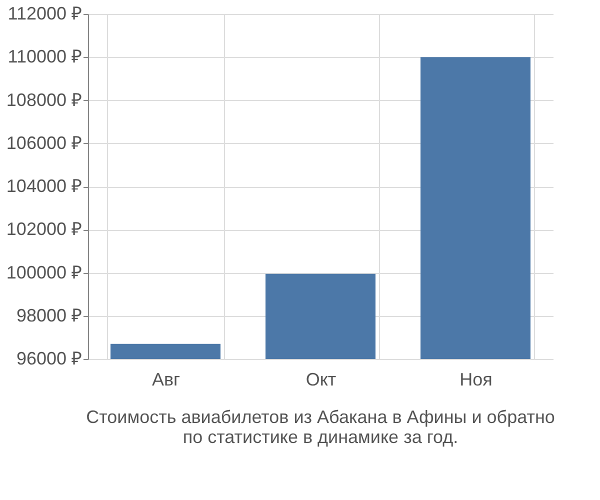  I want to click on y-tick-label: 100000 ₽, so click(44, 272).